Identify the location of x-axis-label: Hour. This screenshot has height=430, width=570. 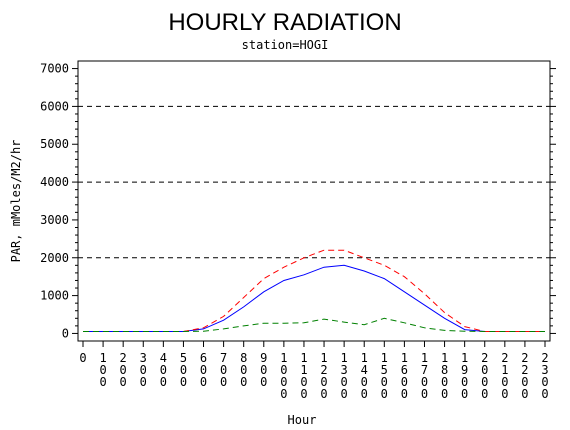
(302, 420).